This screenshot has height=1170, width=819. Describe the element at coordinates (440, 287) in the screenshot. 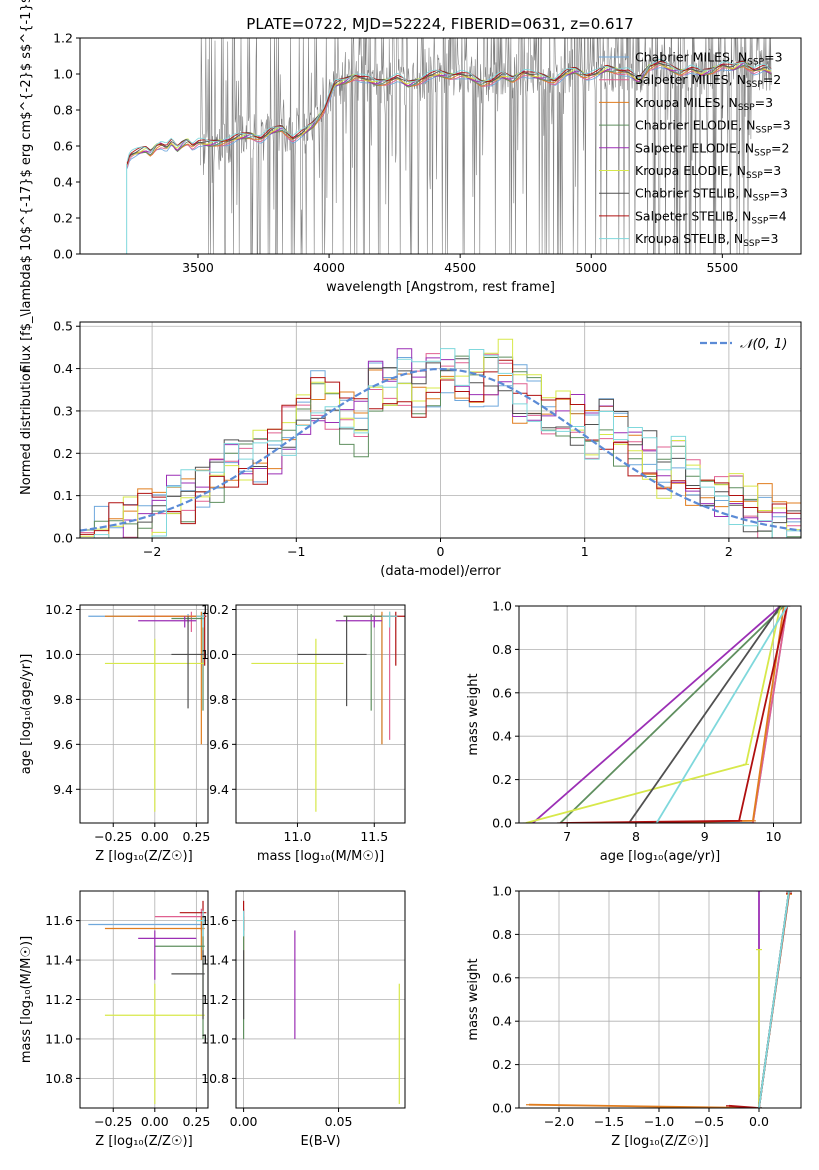

I see `spectrum-xlabel: wavelength [Angstrom, rest frame]` at that location.